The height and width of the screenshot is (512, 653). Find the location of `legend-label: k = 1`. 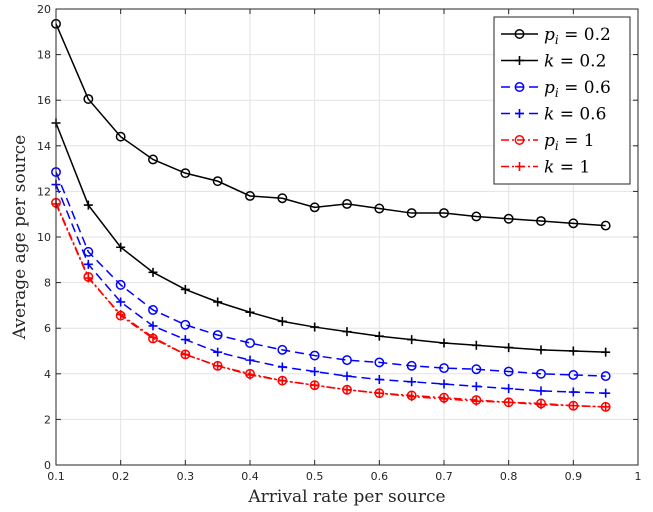

legend-label: k = 1 is located at coordinates (567, 168).